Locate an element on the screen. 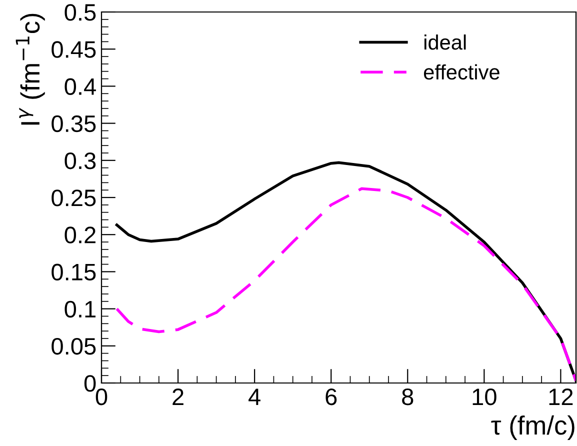 This screenshot has width=577, height=446. y-tick-label: 0.35 is located at coordinates (74, 123).